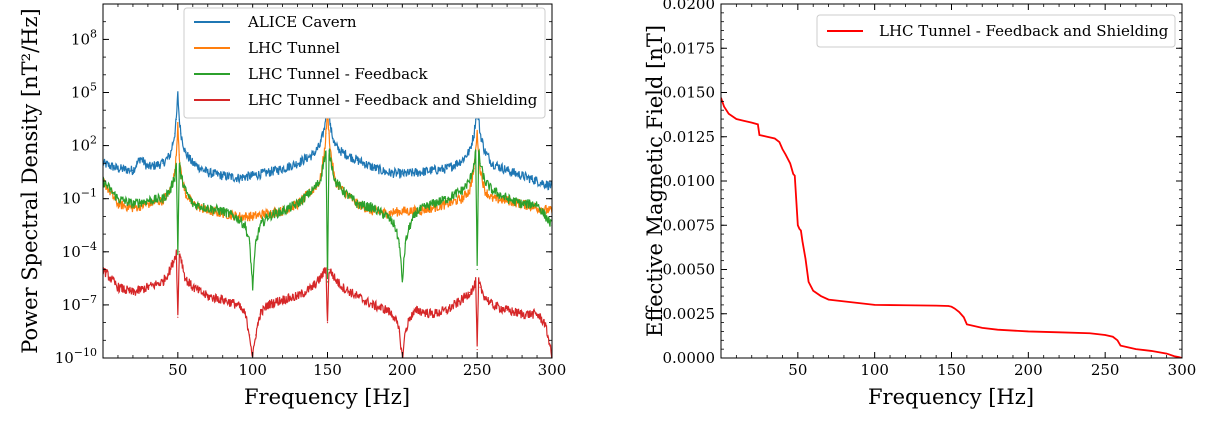  Describe the element at coordinates (874, 370) in the screenshot. I see `field-x-tick-label: 100` at that location.